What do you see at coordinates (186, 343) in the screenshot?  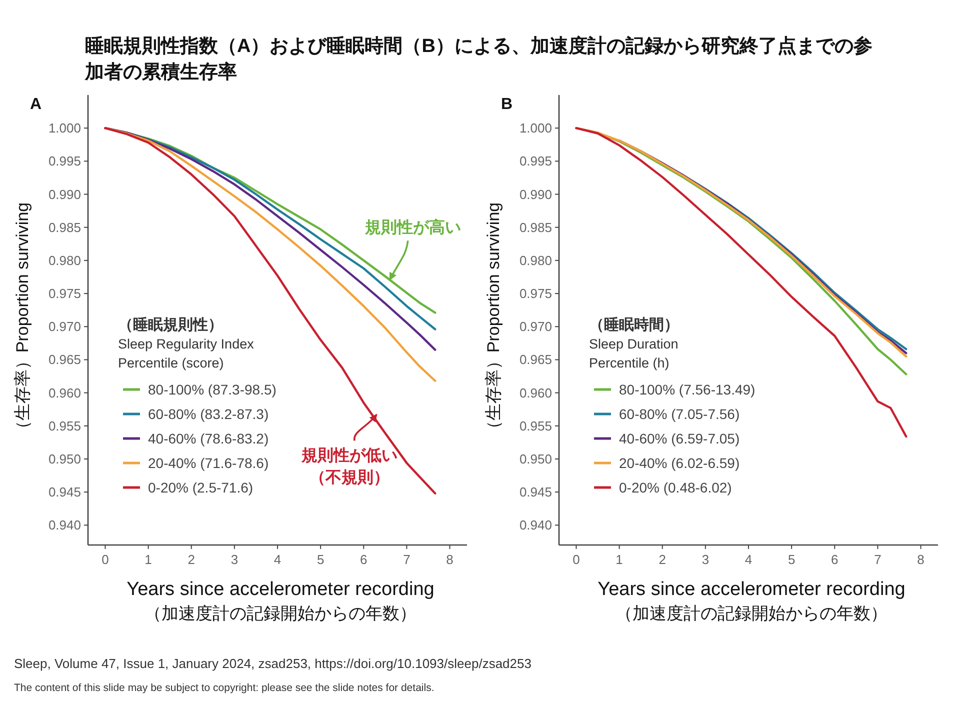 I see `legend-title: （睡眠規則性） Sleep Regularity Index Percentile (score)` at bounding box center [186, 343].